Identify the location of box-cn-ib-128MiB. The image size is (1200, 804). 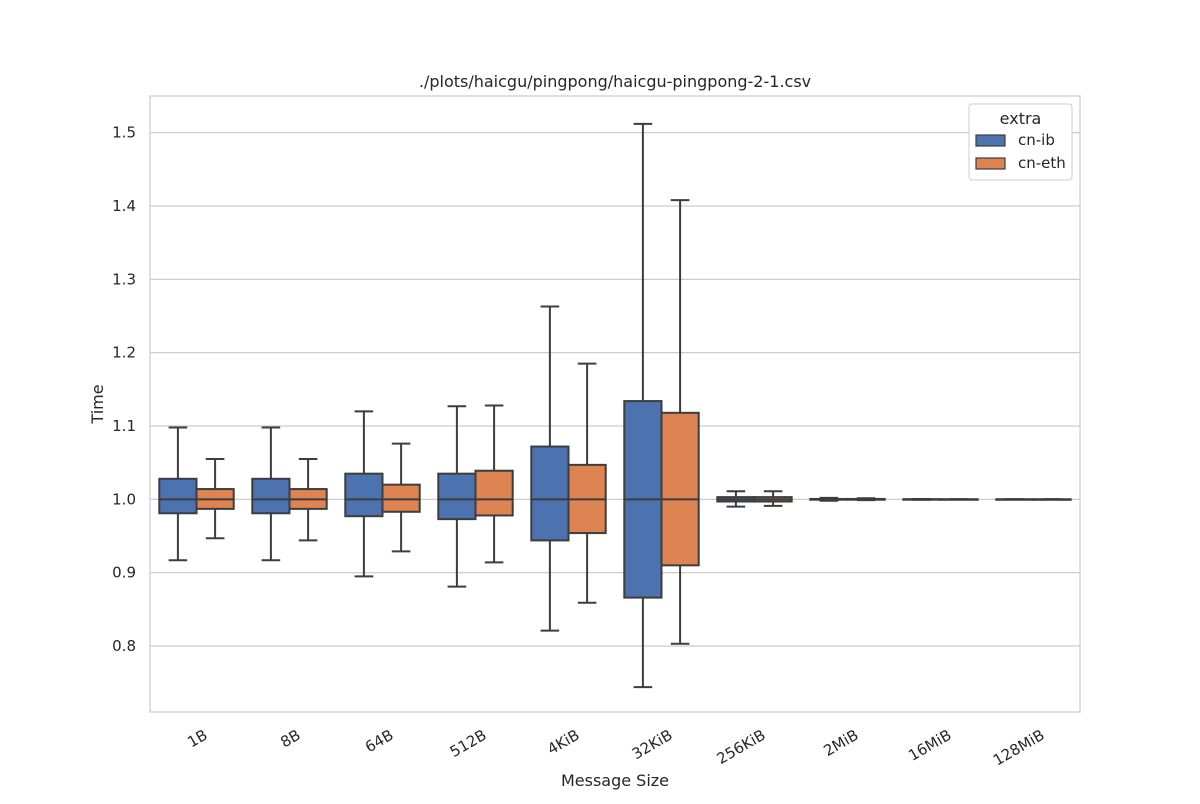
(1015, 499).